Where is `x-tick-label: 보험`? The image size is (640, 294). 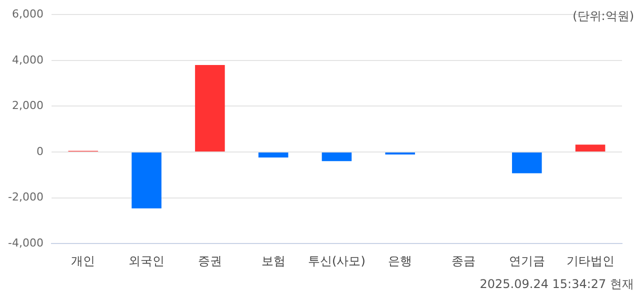 x-tick-label: 보험 is located at coordinates (273, 261).